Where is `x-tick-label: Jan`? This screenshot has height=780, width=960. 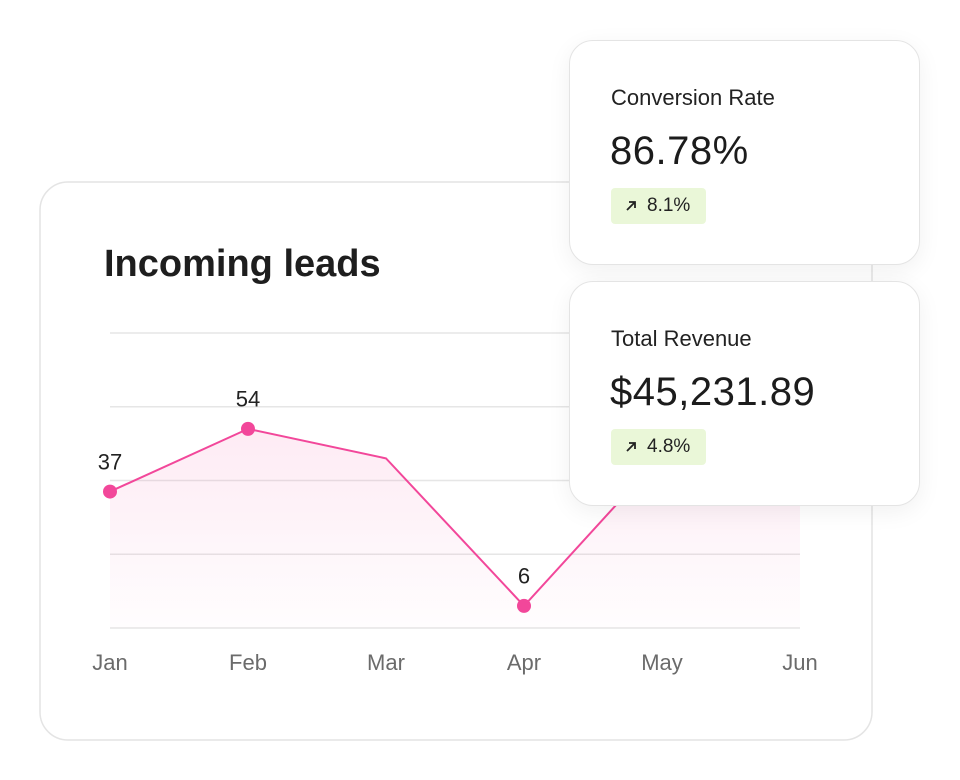
x-tick-label: Jan is located at coordinates (109, 662).